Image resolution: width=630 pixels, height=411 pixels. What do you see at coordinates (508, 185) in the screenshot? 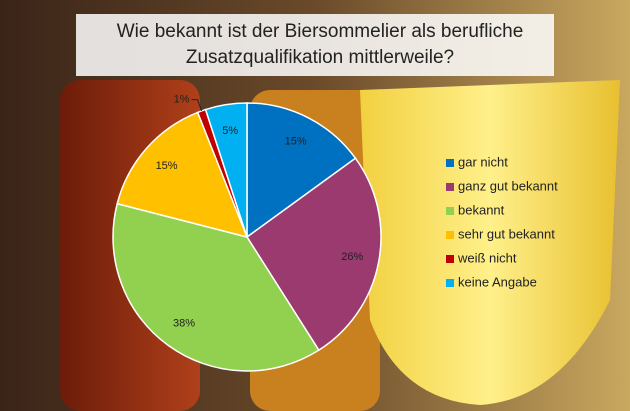
I see `legend-label: ganz gut bekannt` at bounding box center [508, 185].